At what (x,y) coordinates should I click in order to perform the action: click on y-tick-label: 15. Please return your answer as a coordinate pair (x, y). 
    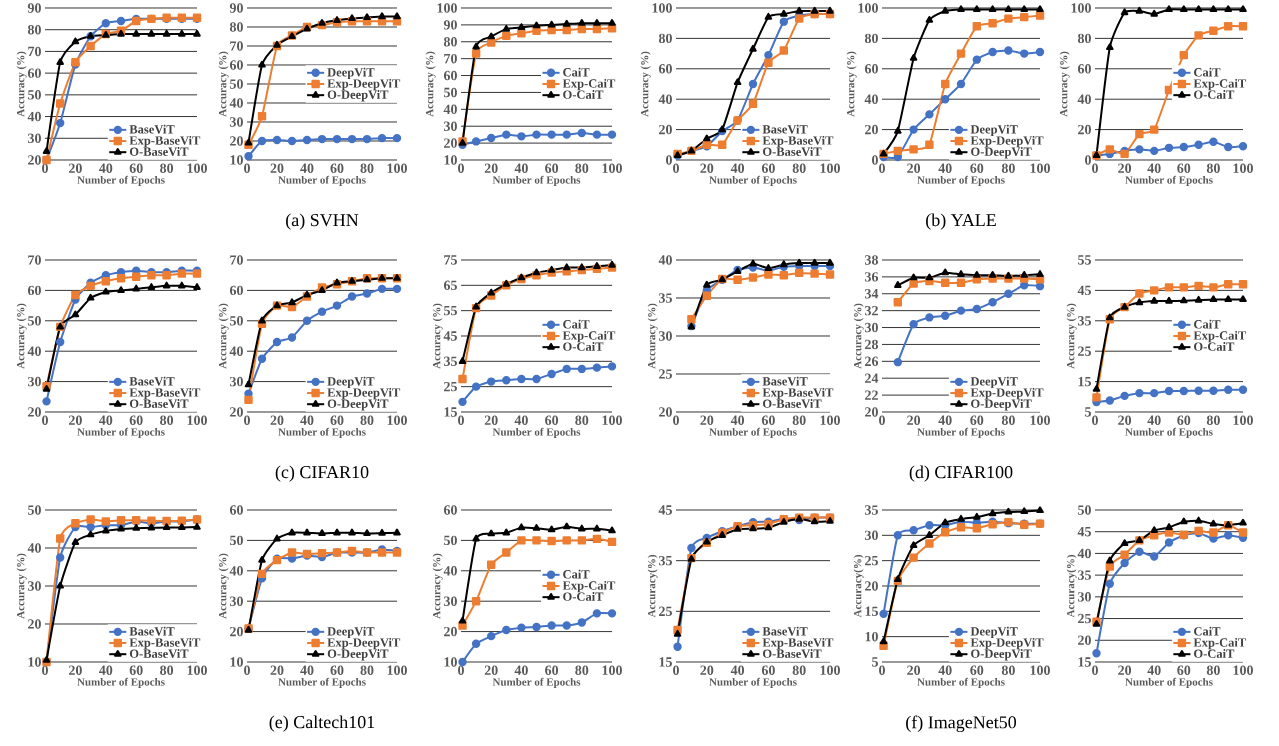
    Looking at the image, I should click on (1084, 381).